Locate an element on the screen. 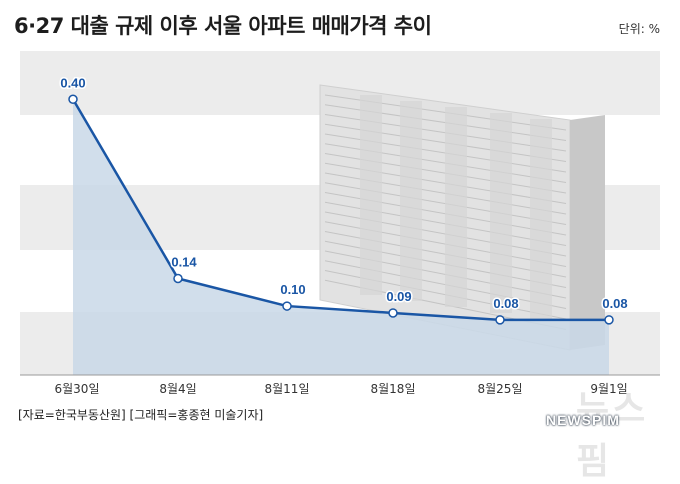  x-tick-label: 8월4일 is located at coordinates (177, 389).